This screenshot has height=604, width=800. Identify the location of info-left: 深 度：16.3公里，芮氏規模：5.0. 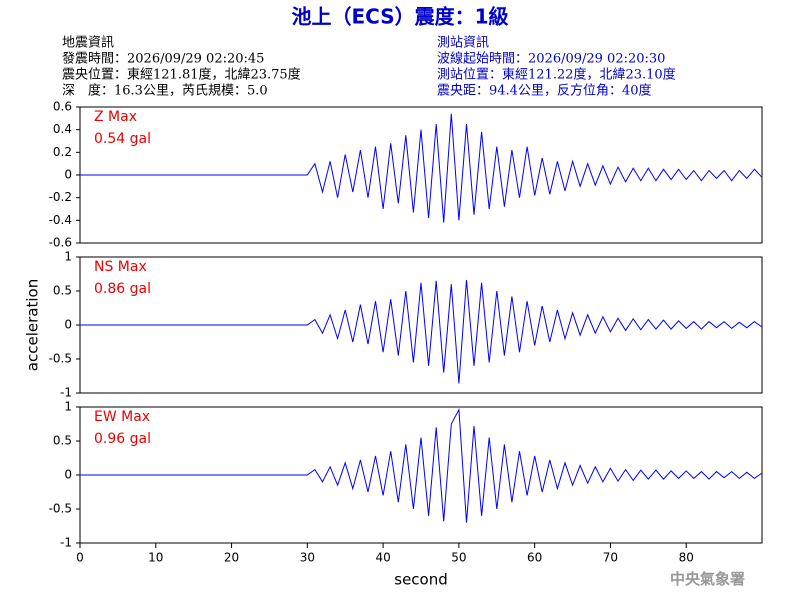
(165, 91).